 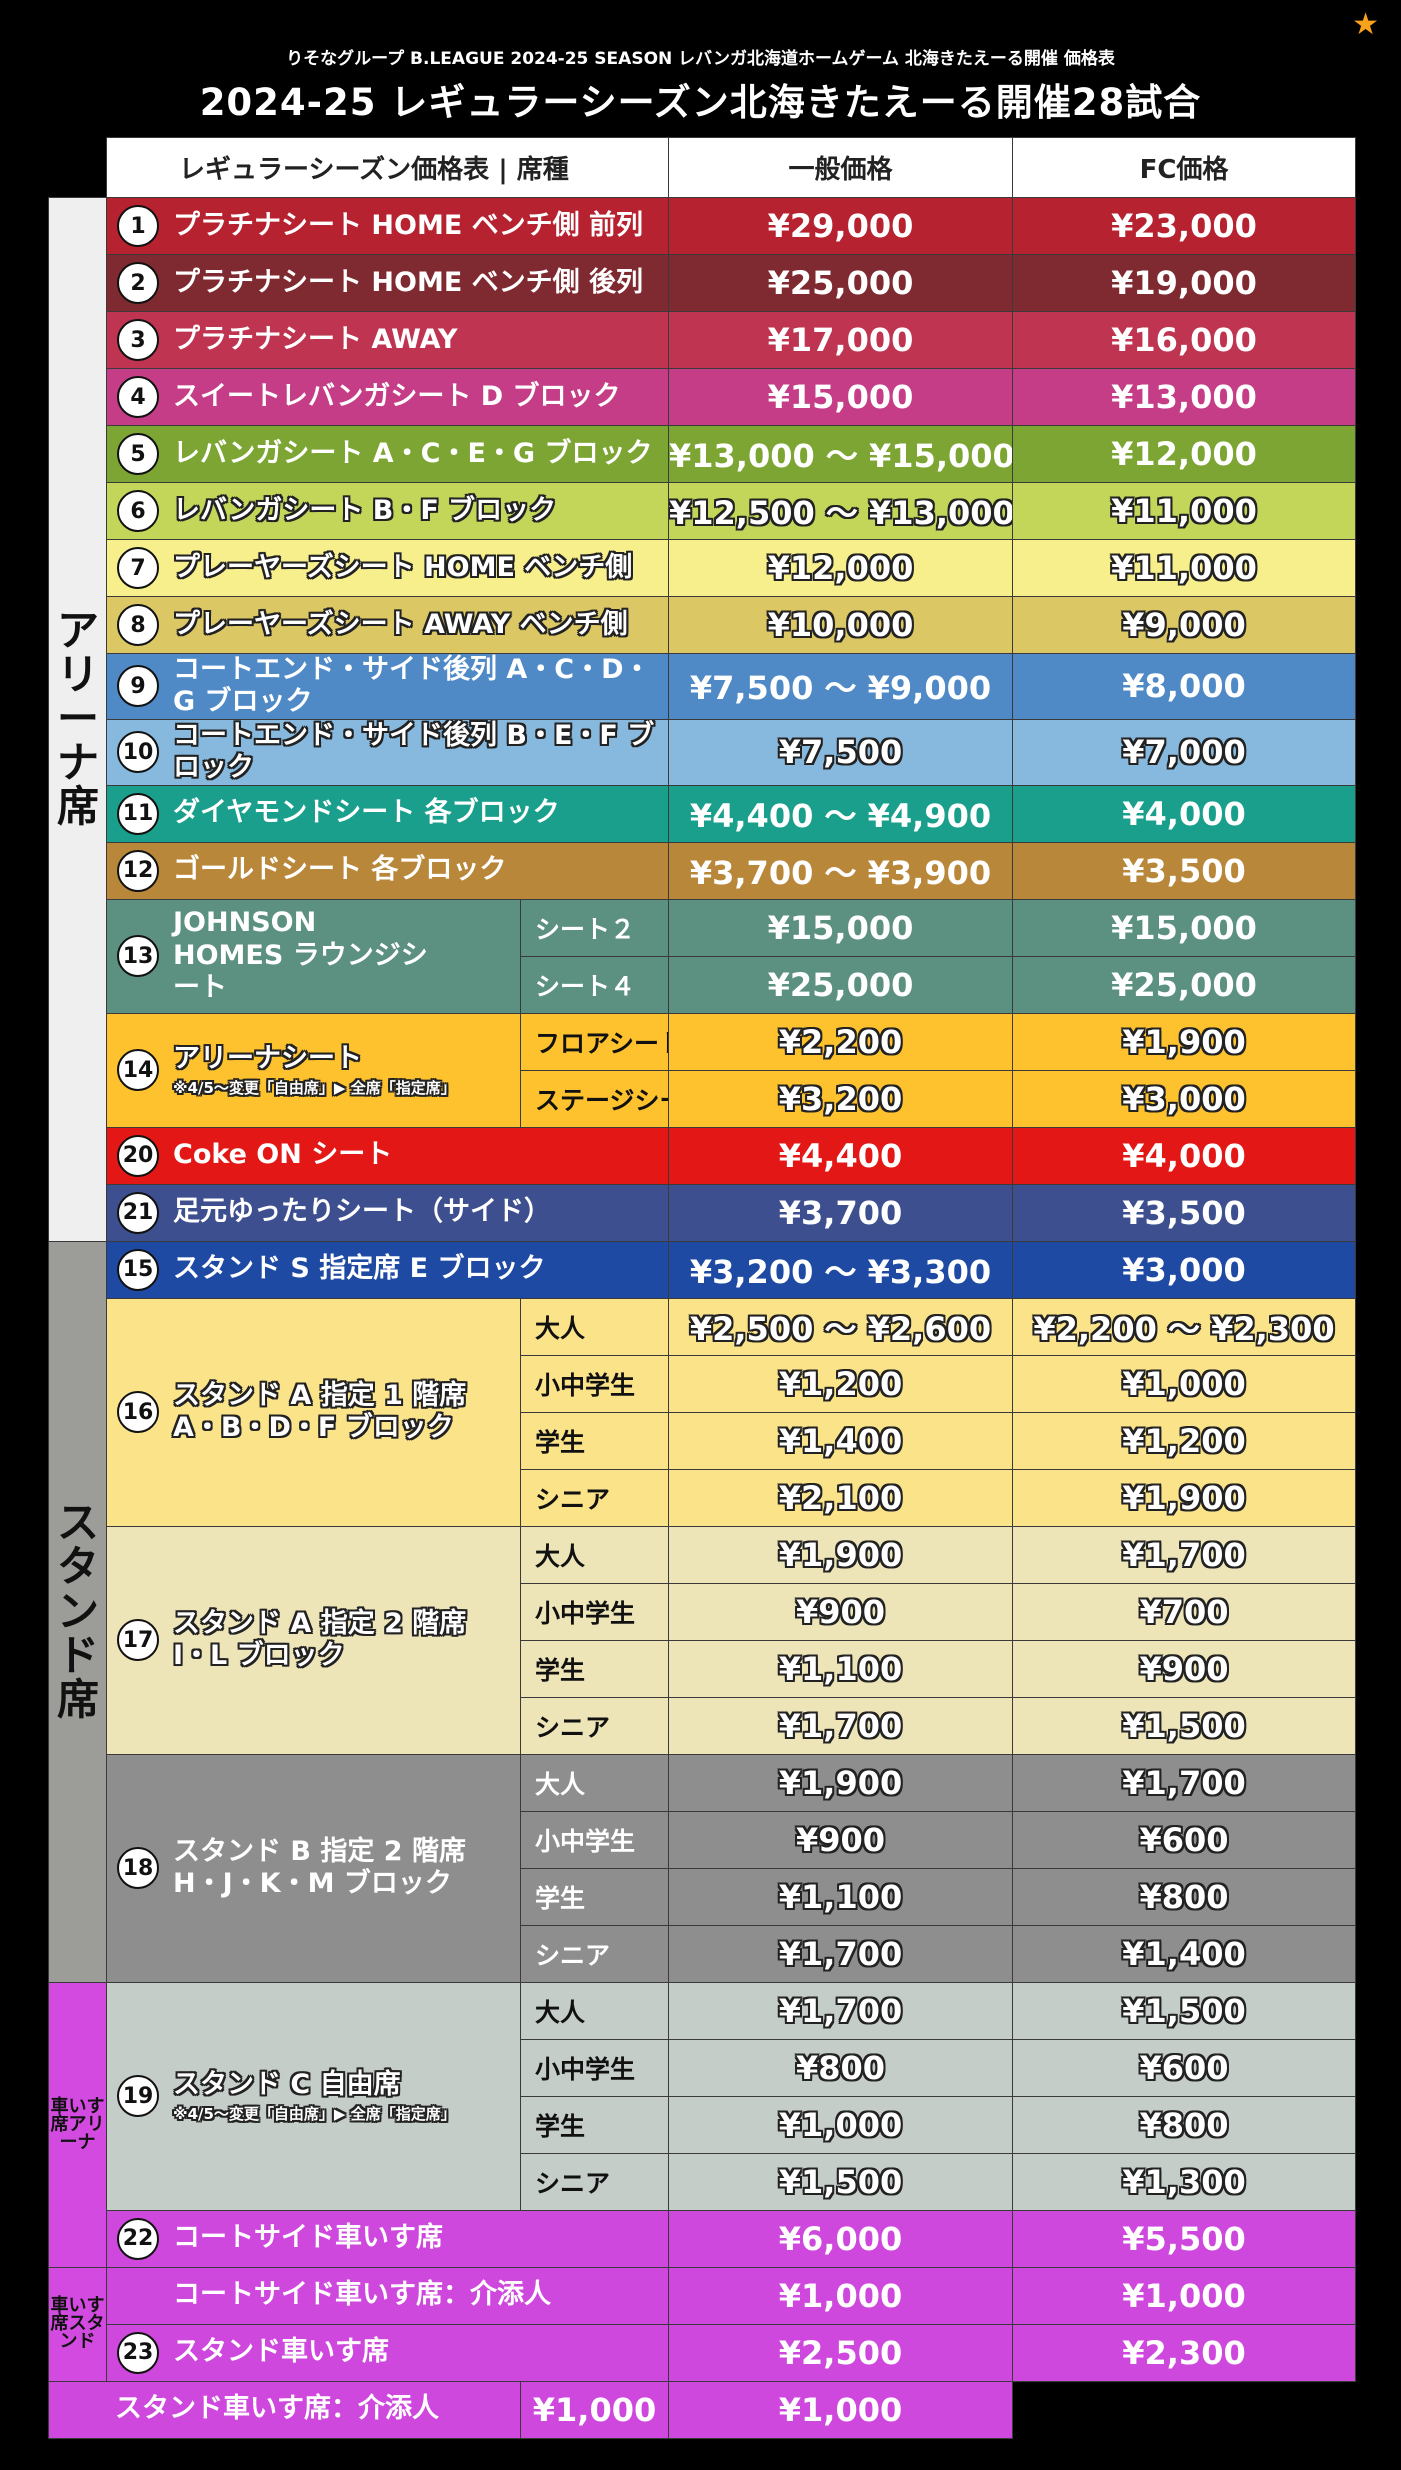 I want to click on price-cell: ¥1,500, so click(x=1184, y=1725).